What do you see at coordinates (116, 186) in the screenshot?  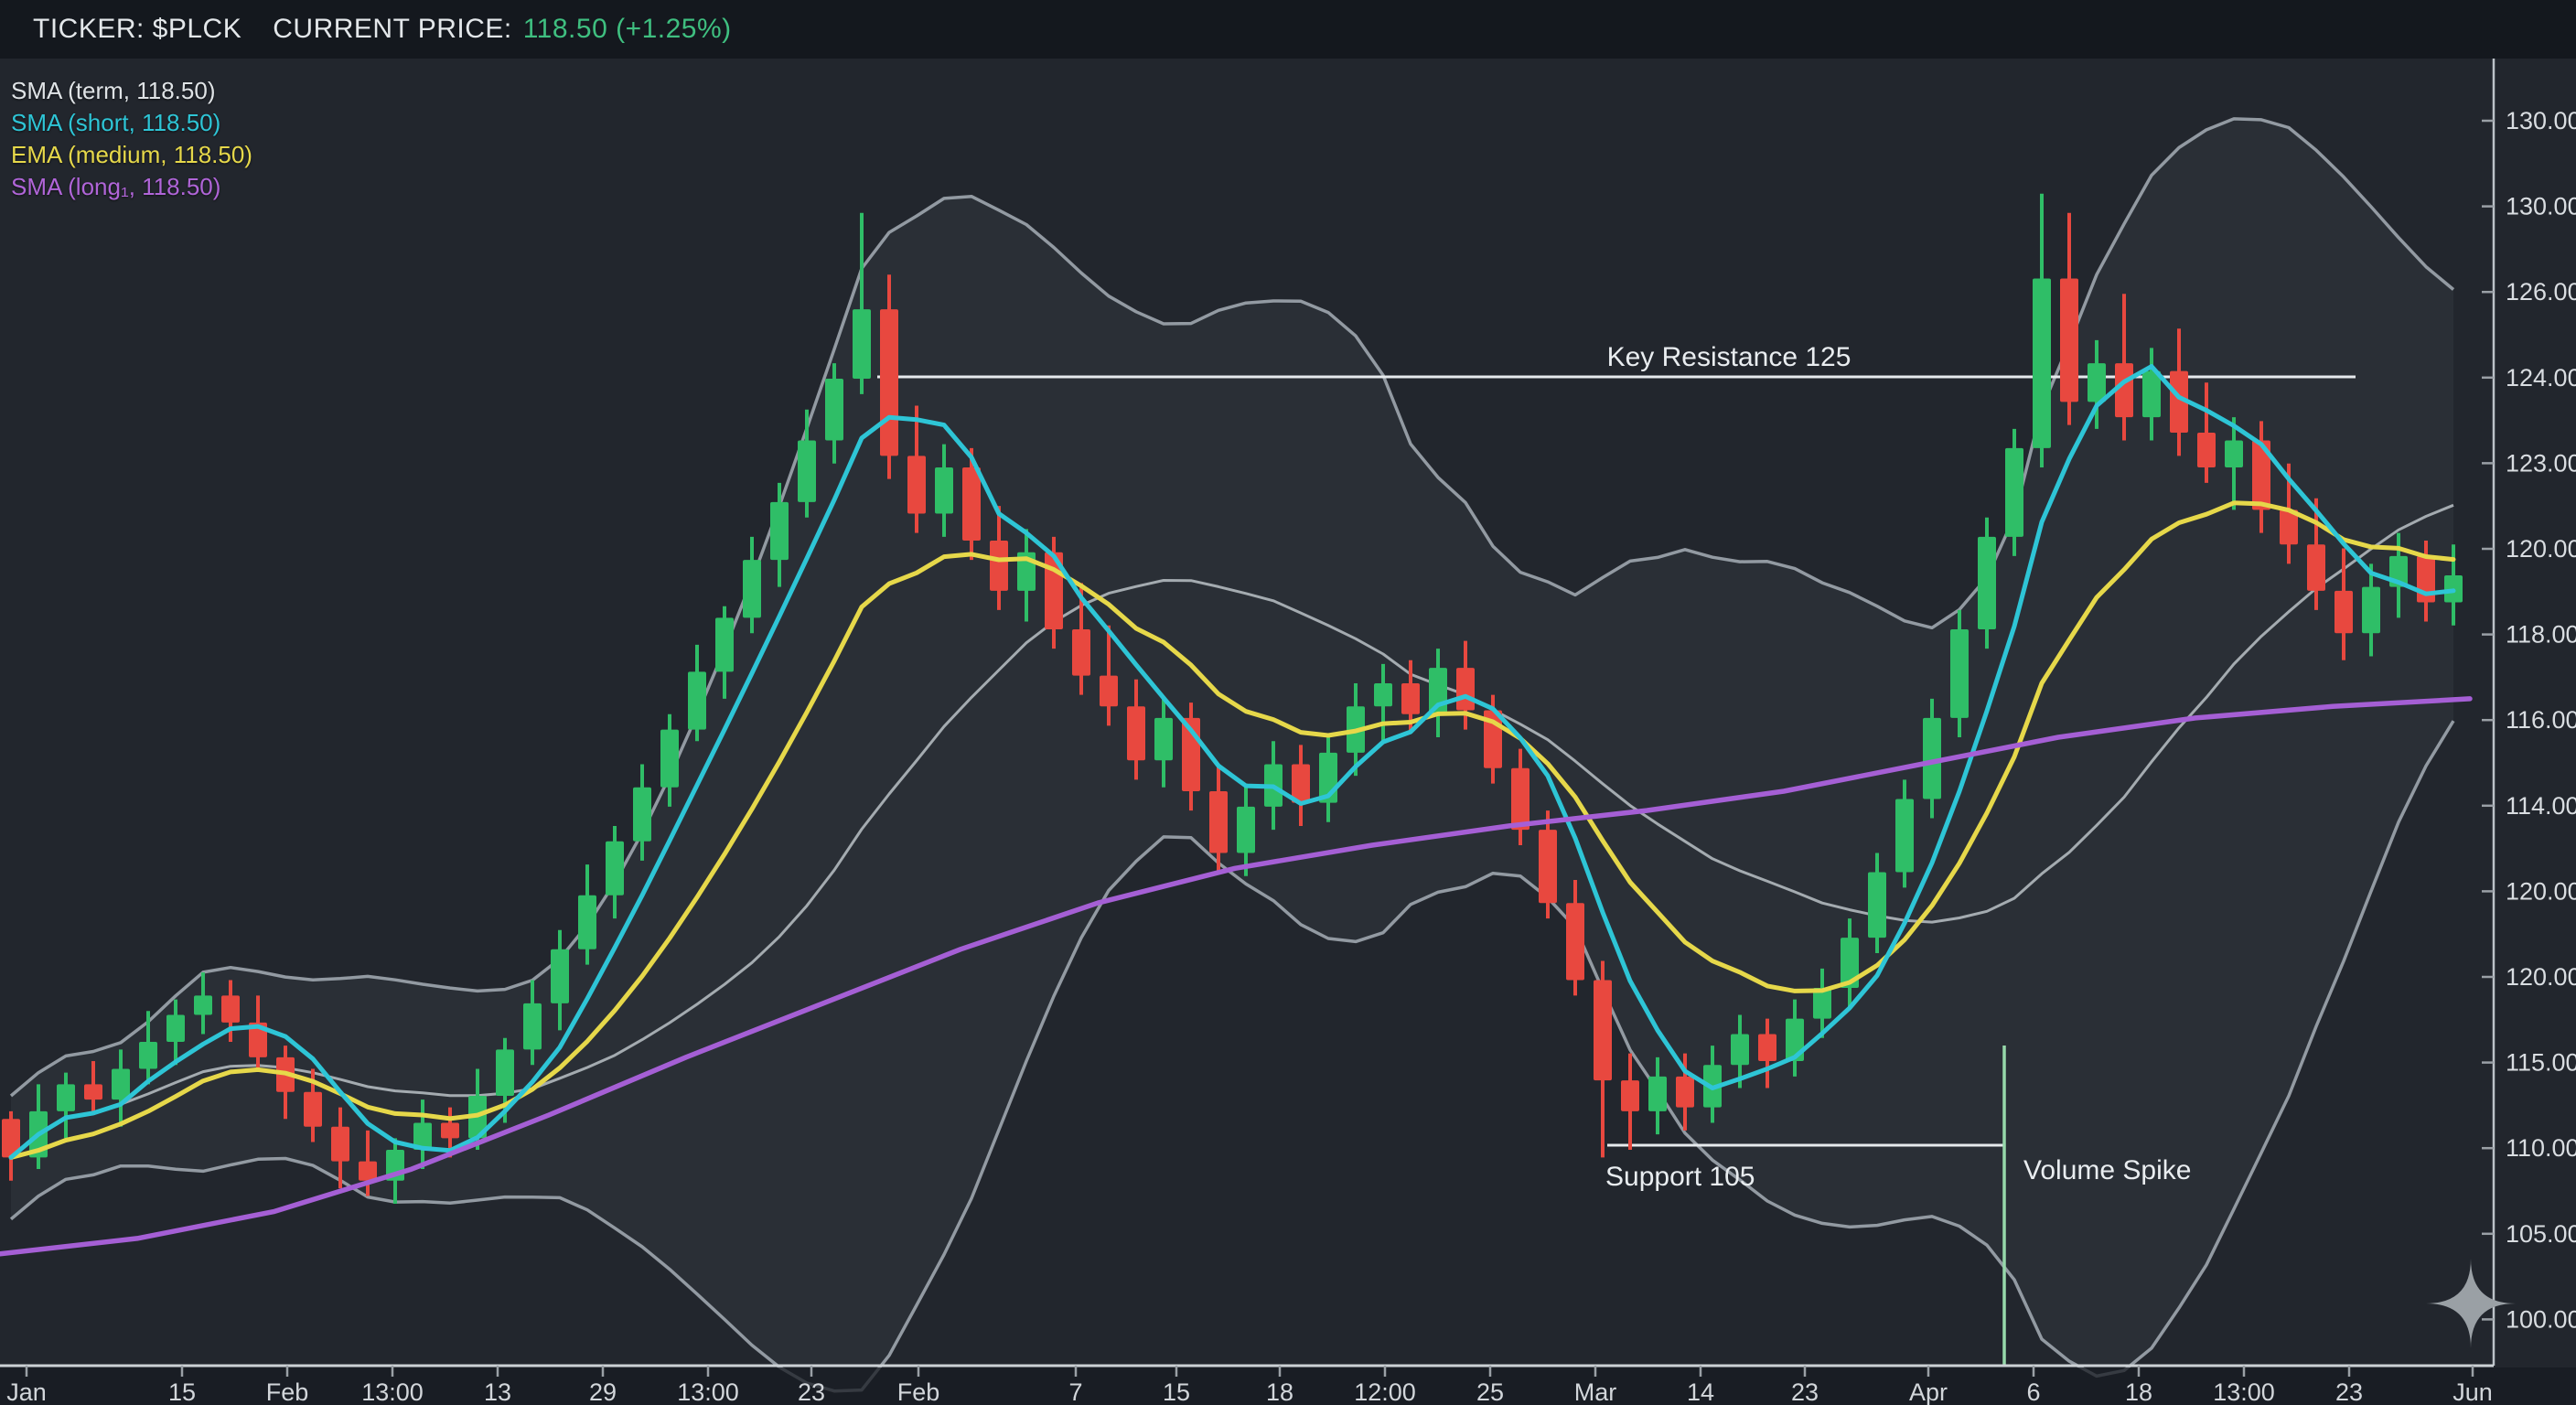 I see `legend-item-3: SMA (long₁, 118.50)` at bounding box center [116, 186].